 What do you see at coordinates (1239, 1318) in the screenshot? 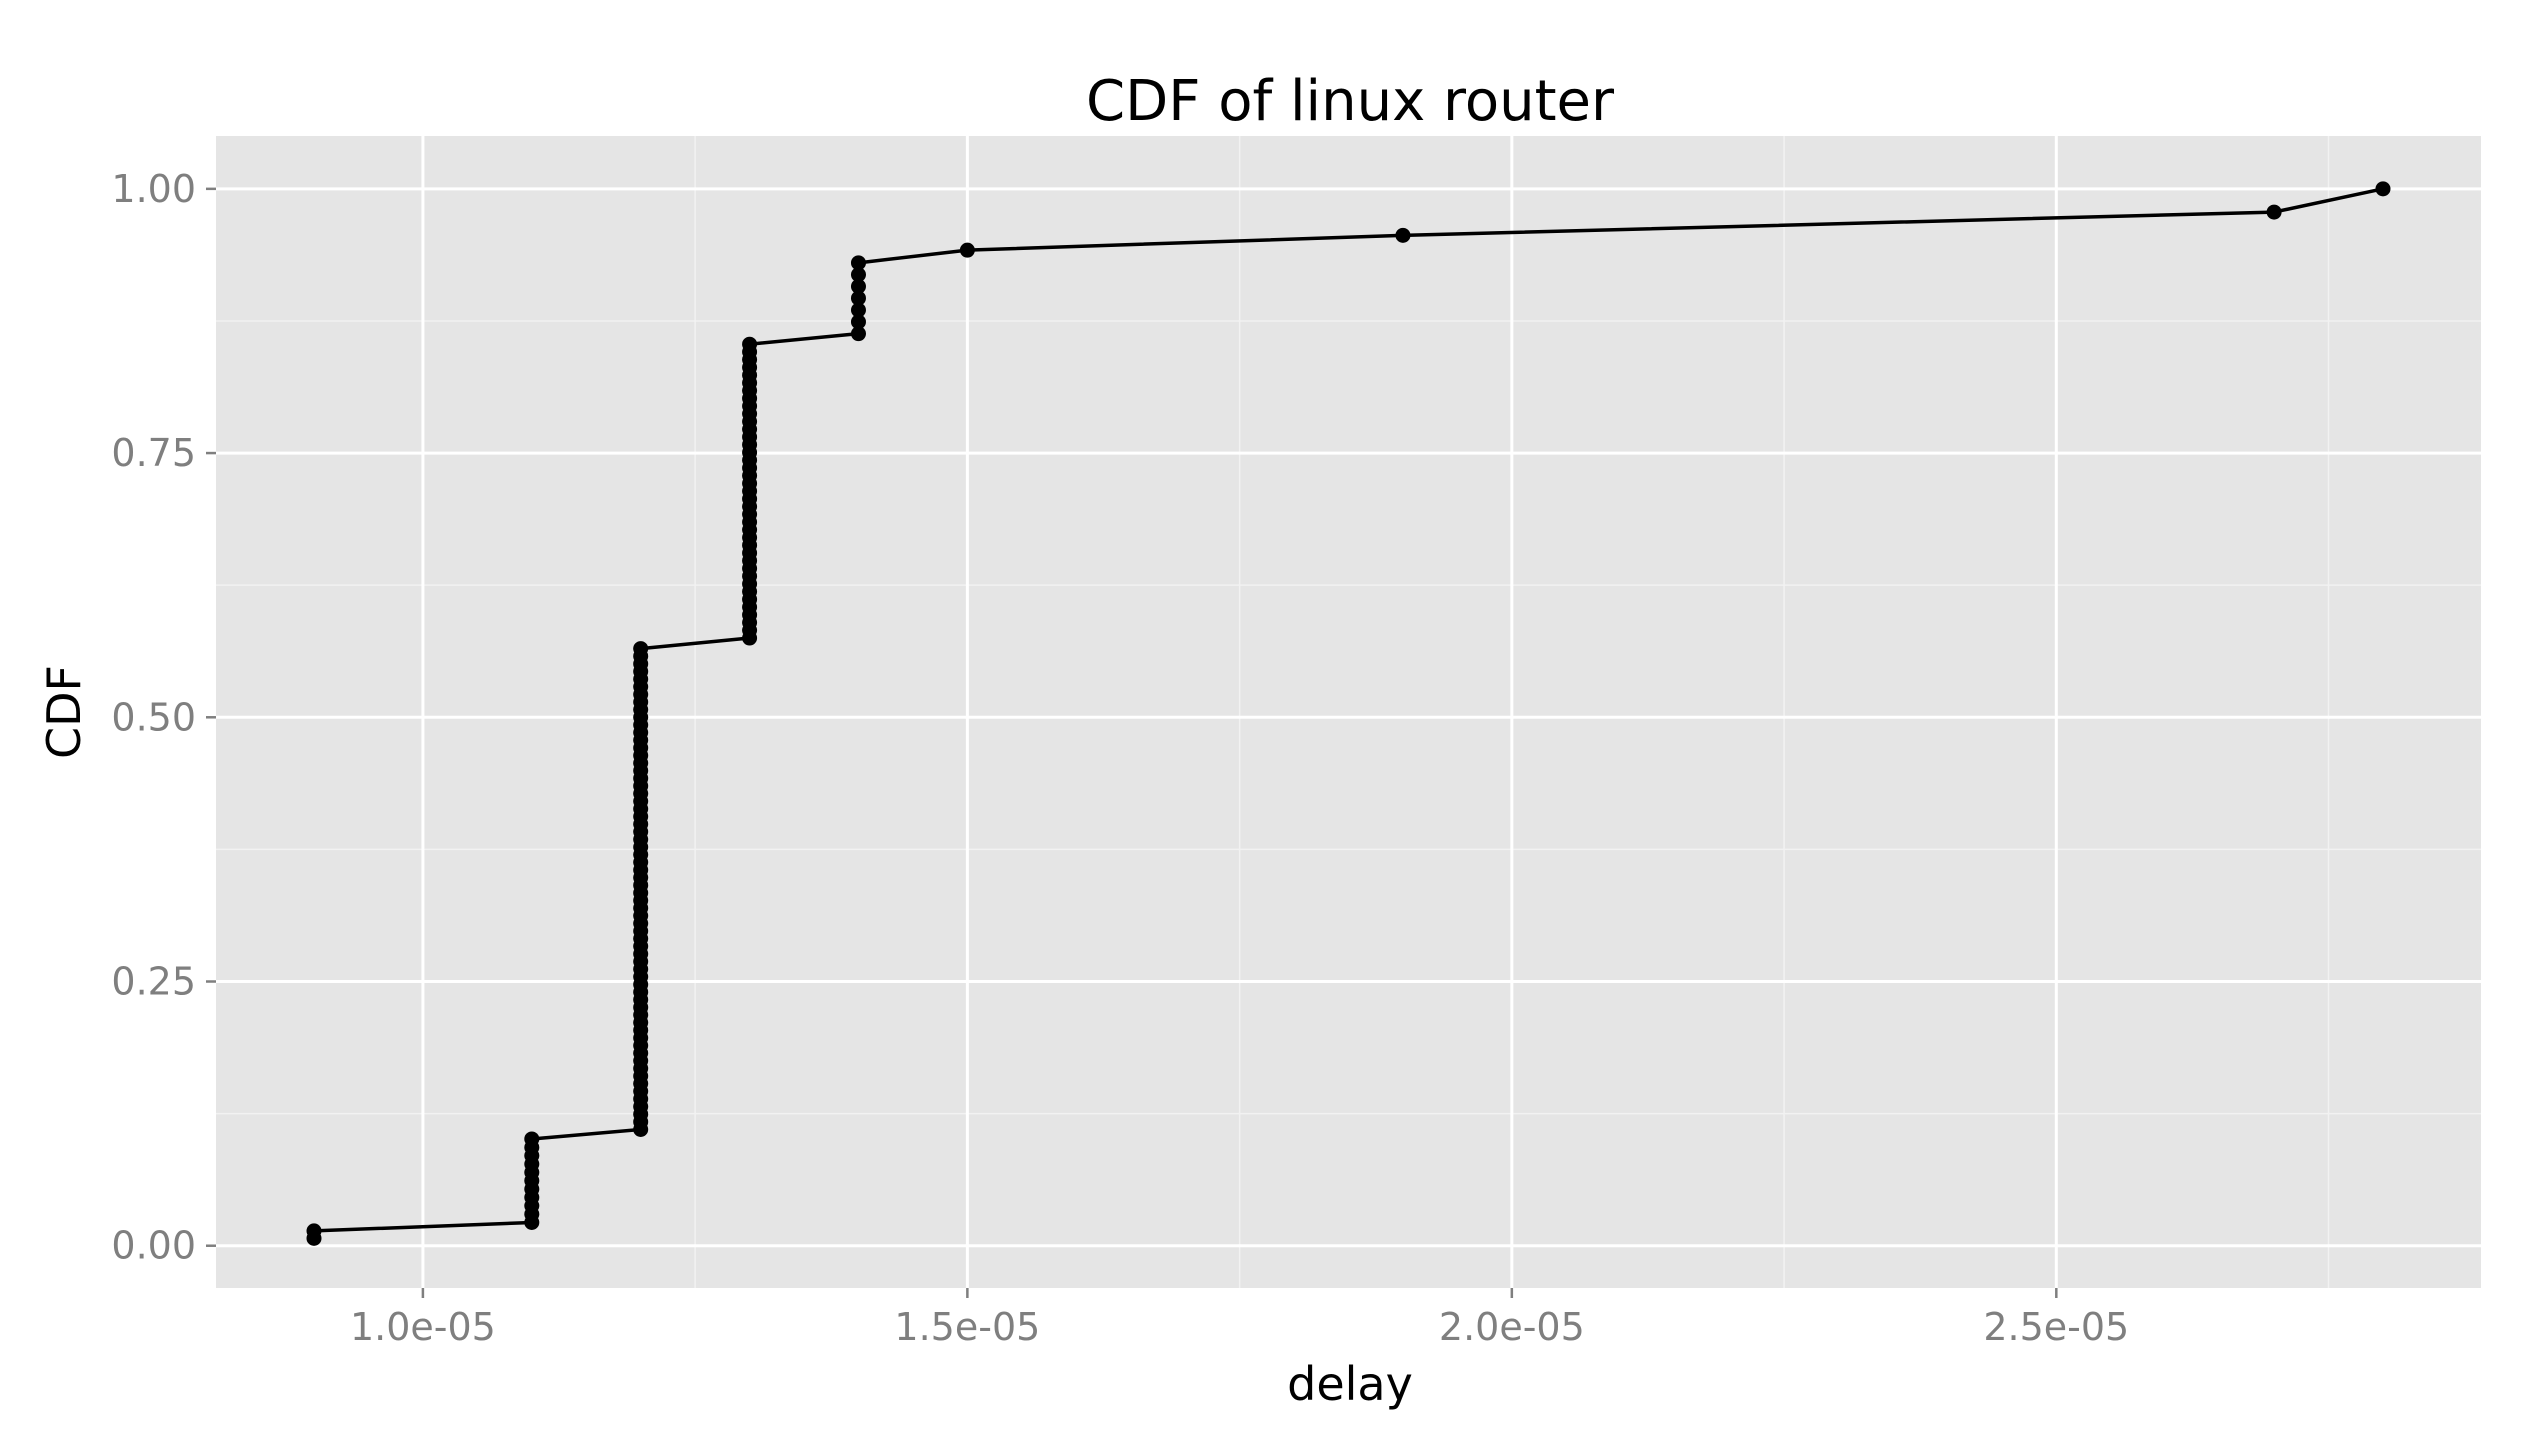
I see `x-axis: 1.0e-05 1.5e-05 2.0e-05 2.5e-05` at bounding box center [1239, 1318].